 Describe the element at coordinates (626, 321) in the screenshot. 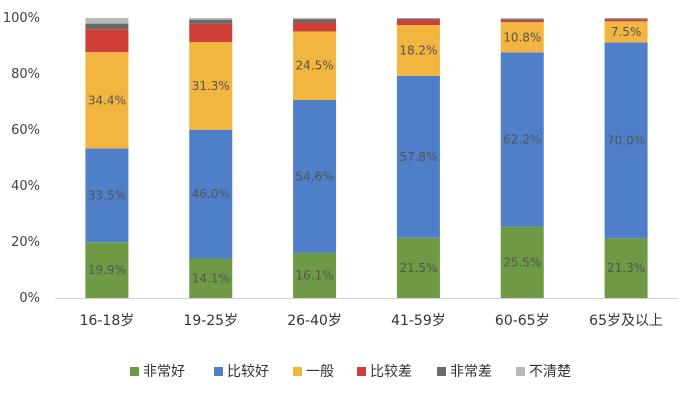

I see `x-tick-label: 65岁及以上` at that location.